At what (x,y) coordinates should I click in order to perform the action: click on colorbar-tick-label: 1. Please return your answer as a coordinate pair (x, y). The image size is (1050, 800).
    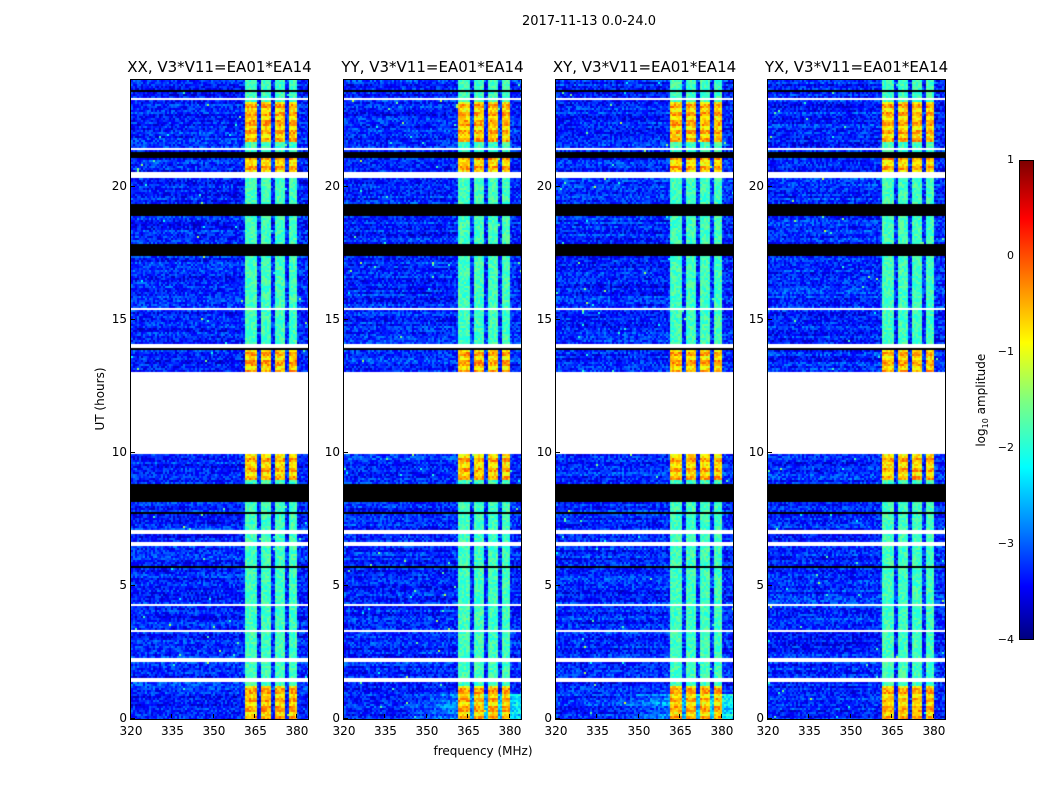
    Looking at the image, I should click on (1010, 159).